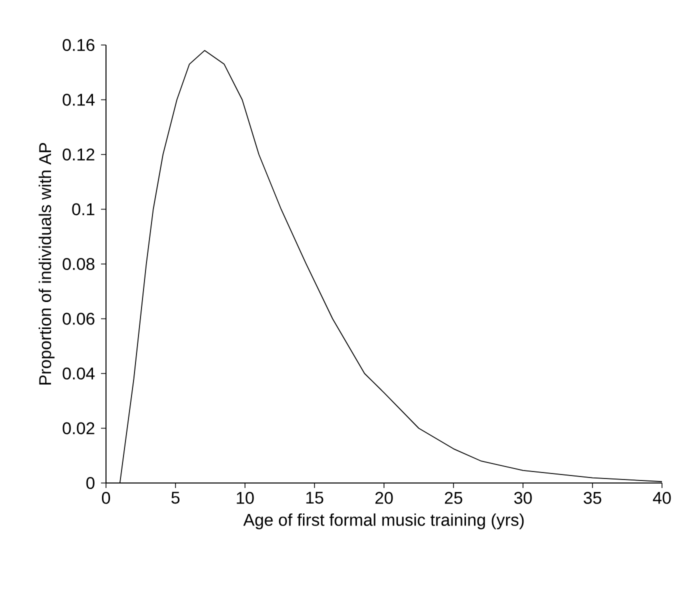 Image resolution: width=684 pixels, height=596 pixels. What do you see at coordinates (78, 428) in the screenshot?
I see `y-tick-label: 0.02` at bounding box center [78, 428].